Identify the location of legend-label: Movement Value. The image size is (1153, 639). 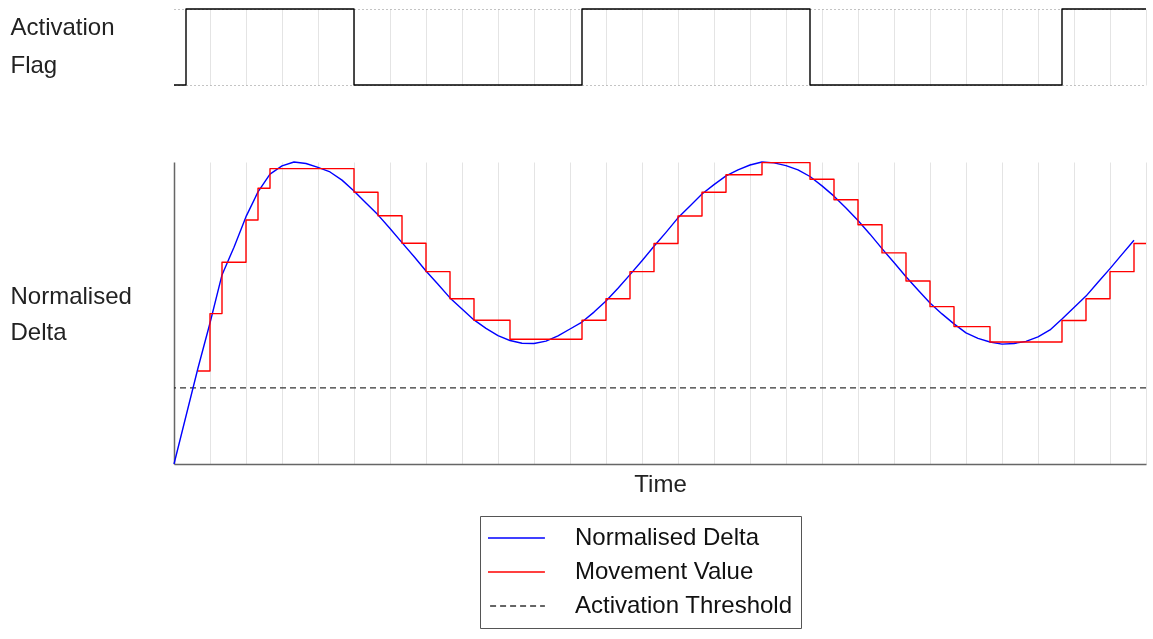
(664, 570).